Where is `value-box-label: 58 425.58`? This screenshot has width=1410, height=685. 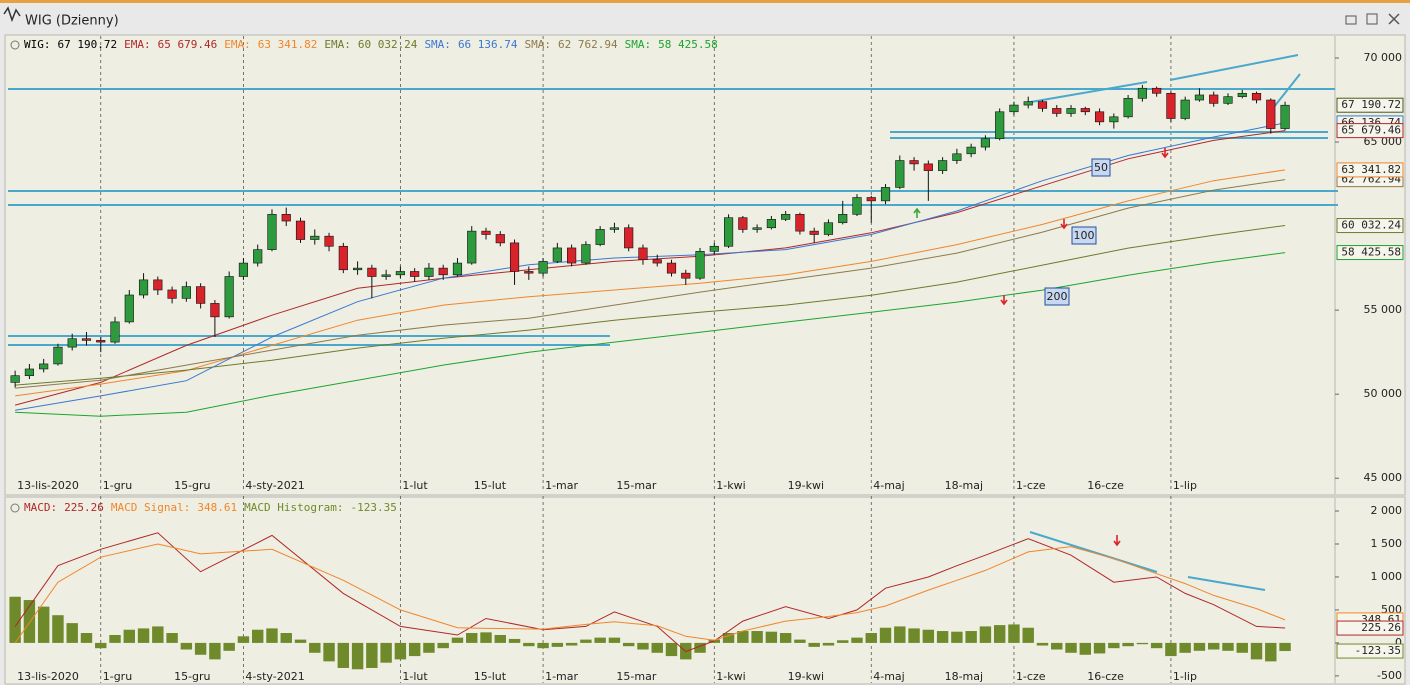
value-box-label: 58 425.58 is located at coordinates (1371, 252).